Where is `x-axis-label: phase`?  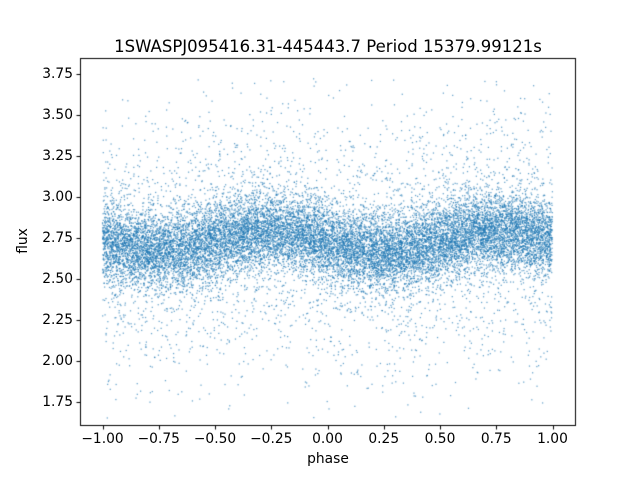
x-axis-label: phase is located at coordinates (328, 459).